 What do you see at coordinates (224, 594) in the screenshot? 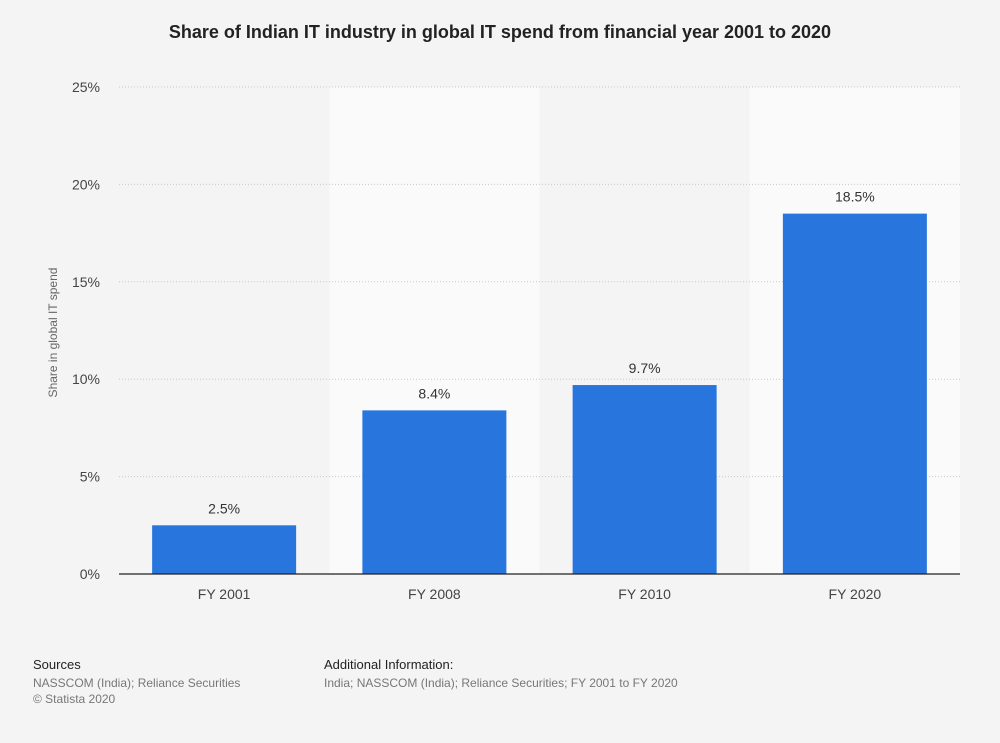
I see `x-tick-label: FY 2001` at bounding box center [224, 594].